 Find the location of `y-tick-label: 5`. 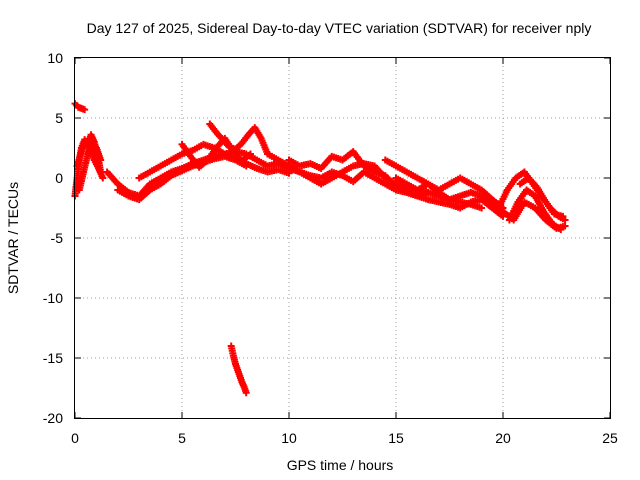

y-tick-label: 5 is located at coordinates (59, 118).